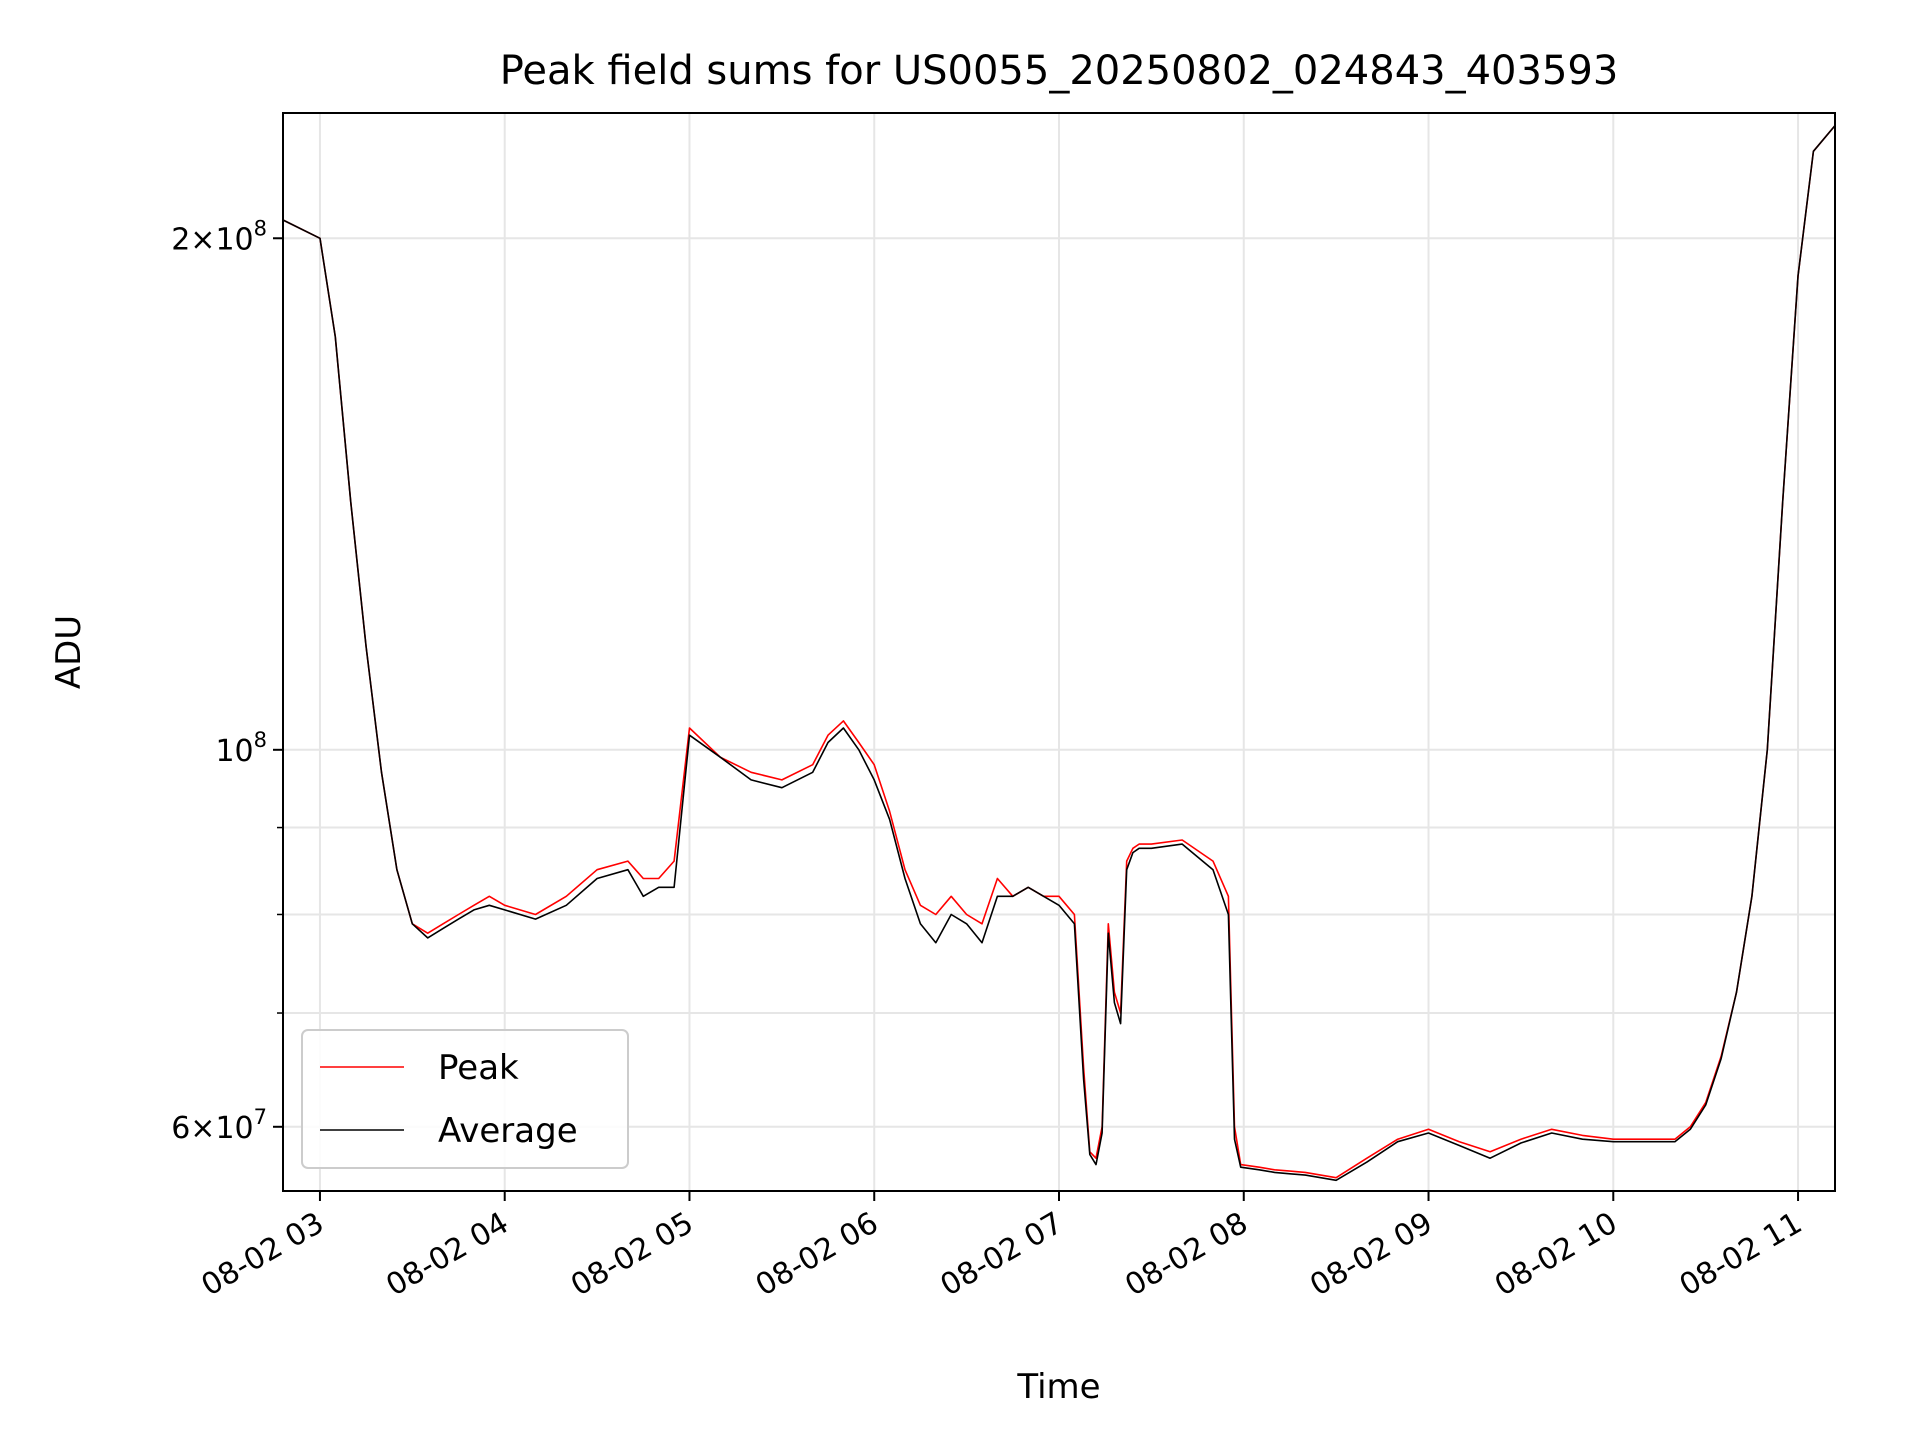 The height and width of the screenshot is (1440, 1920). Describe the element at coordinates (1058, 1387) in the screenshot. I see `x-axis-label: Time` at that location.